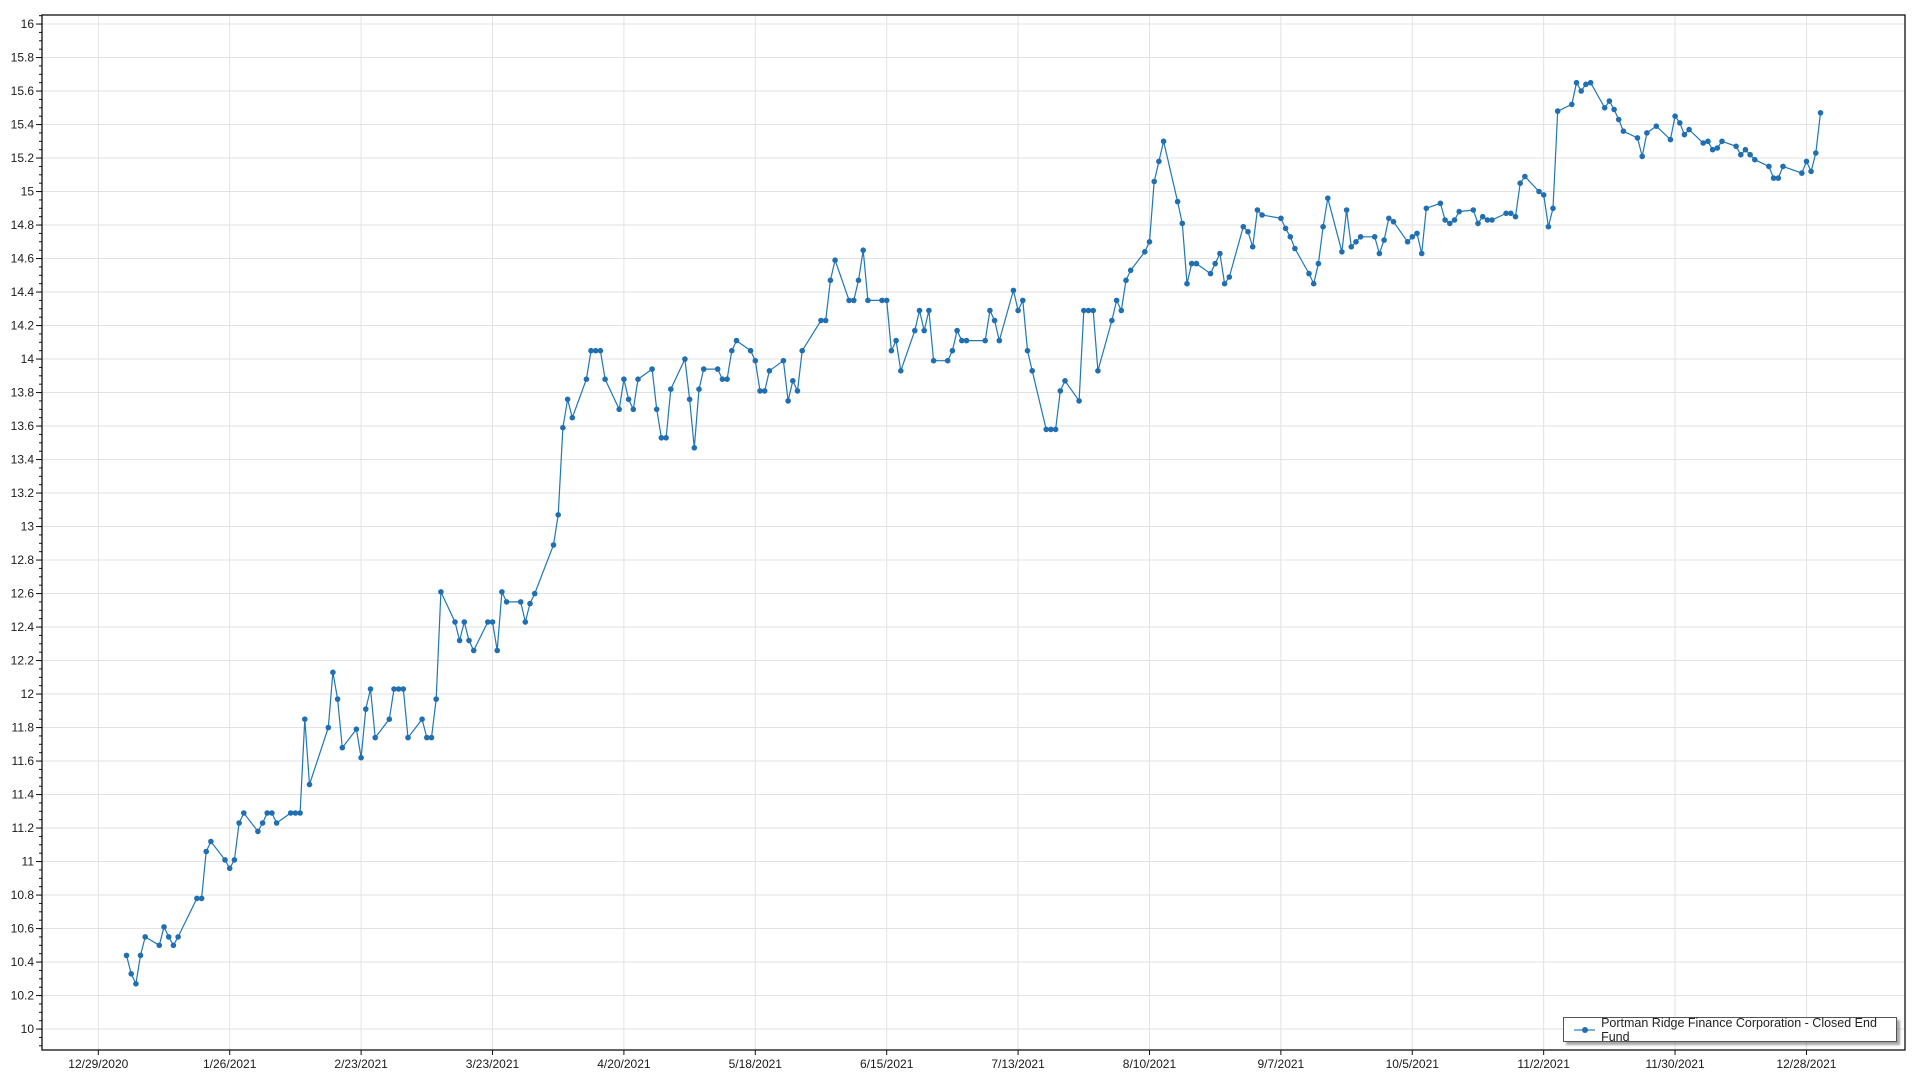  Describe the element at coordinates (23, 895) in the screenshot. I see `y-tick-label: 10.8` at that location.